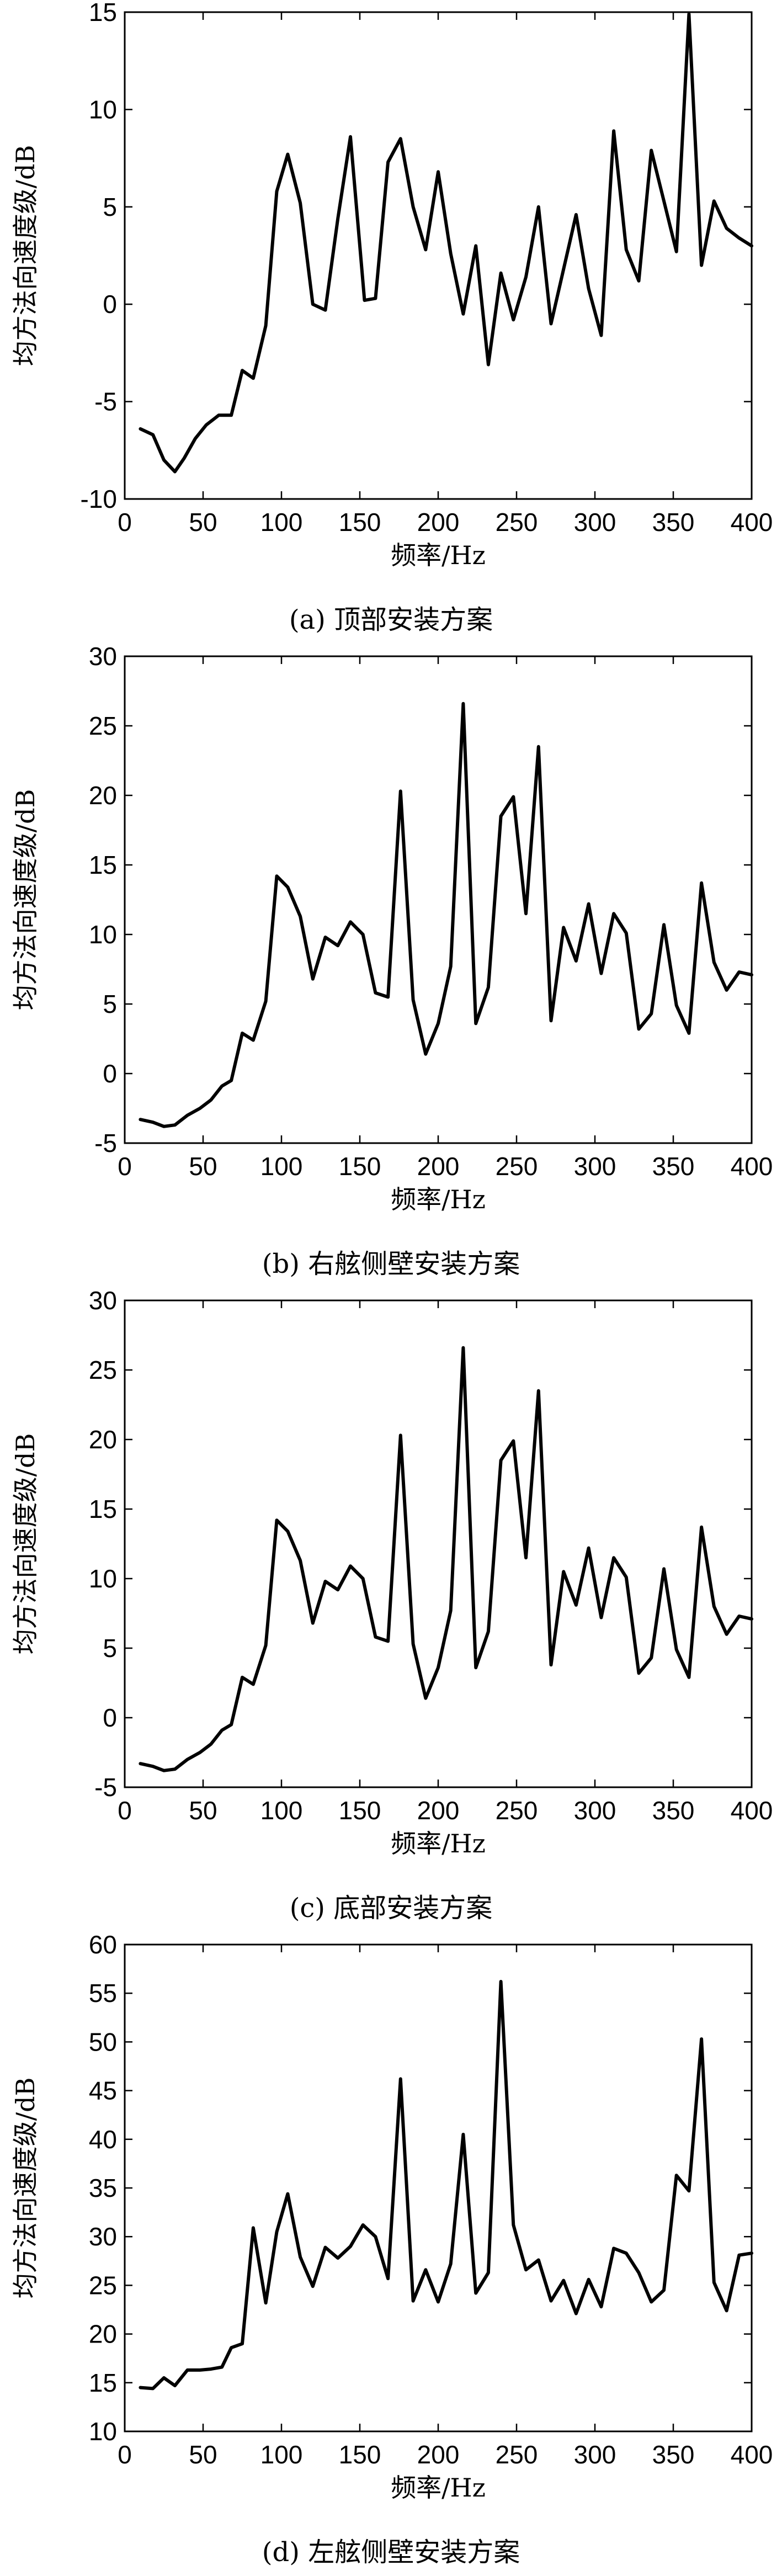 The width and height of the screenshot is (782, 2576). What do you see at coordinates (391, 1908) in the screenshot?
I see `caption-c: (c) 底部安装方案` at bounding box center [391, 1908].